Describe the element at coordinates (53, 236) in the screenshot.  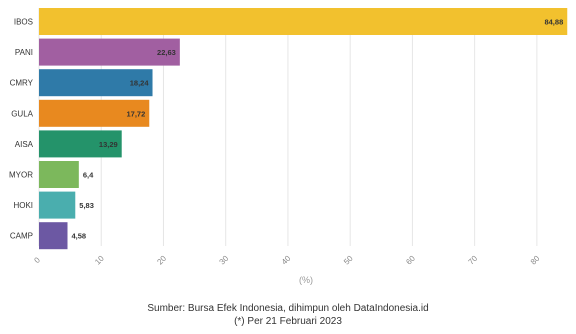
I see `bar-camp` at that location.